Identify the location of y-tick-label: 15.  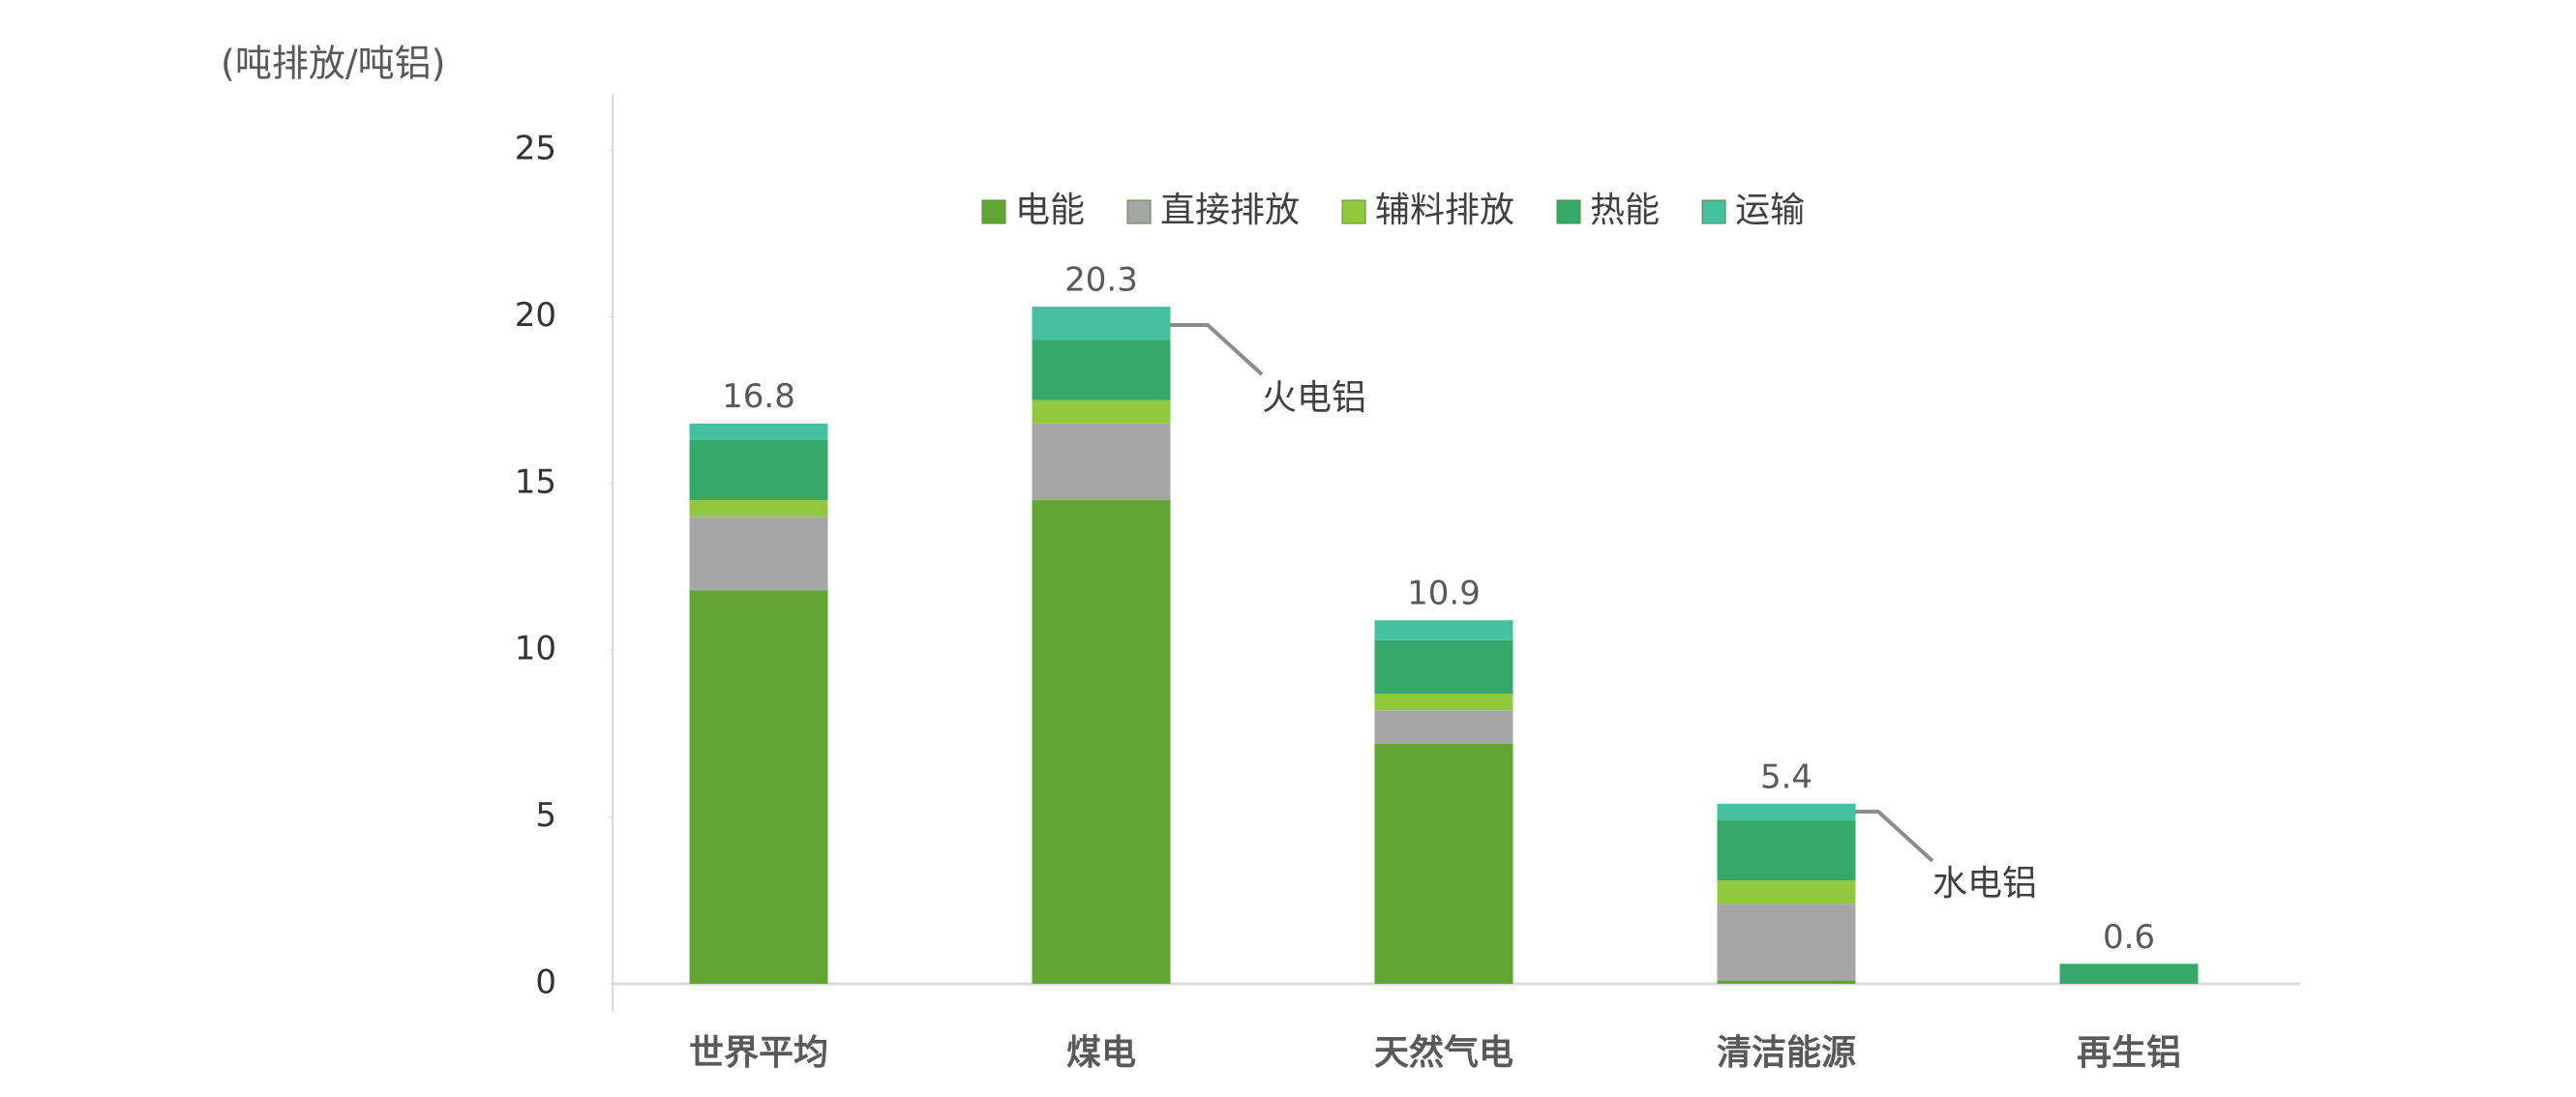
(535, 482).